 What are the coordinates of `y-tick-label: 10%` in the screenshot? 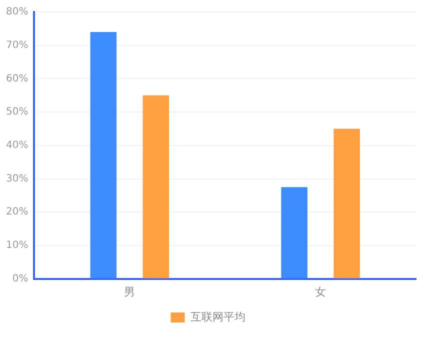 It's located at (17, 246).